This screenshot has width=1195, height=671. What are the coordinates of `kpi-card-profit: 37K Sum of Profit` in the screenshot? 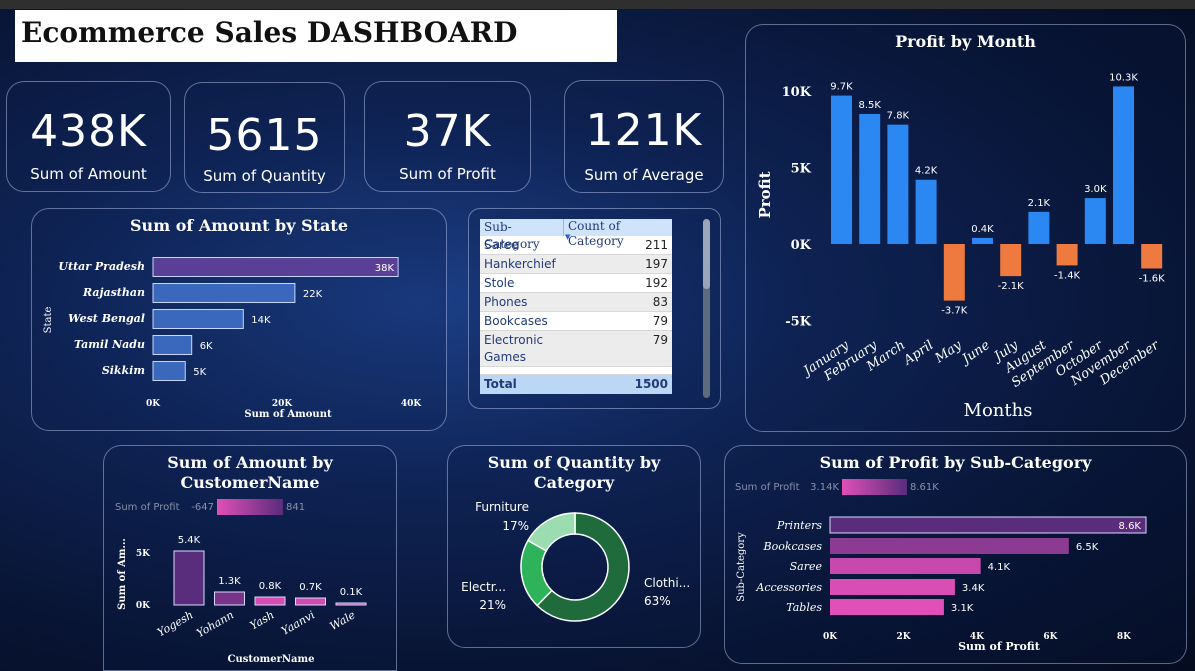 It's located at (447, 136).